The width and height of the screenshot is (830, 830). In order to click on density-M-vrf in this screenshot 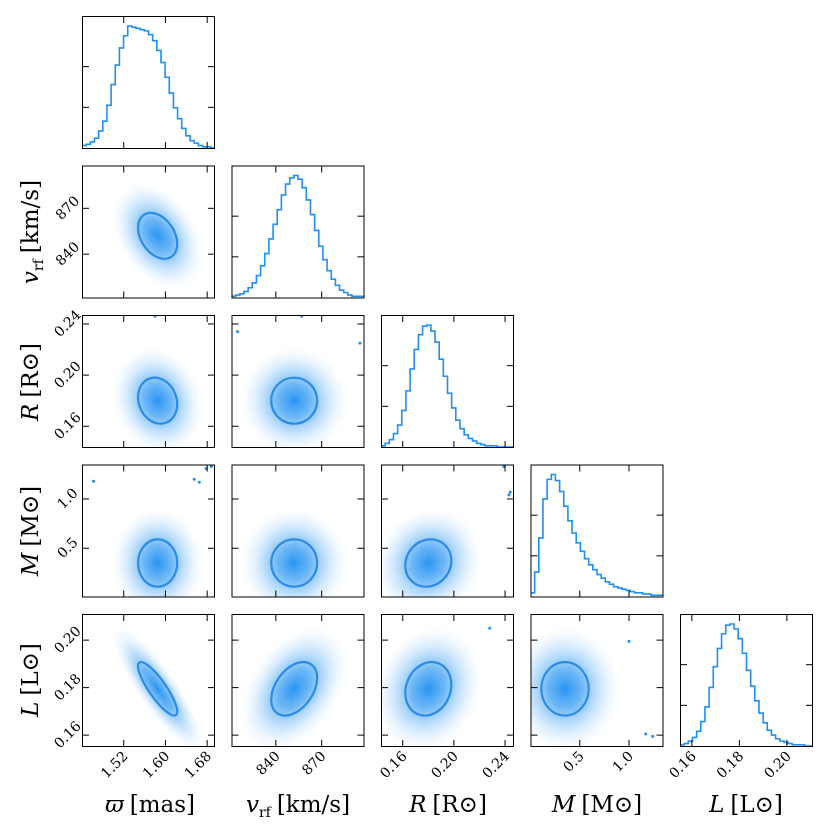, I will do `click(294, 552)`.